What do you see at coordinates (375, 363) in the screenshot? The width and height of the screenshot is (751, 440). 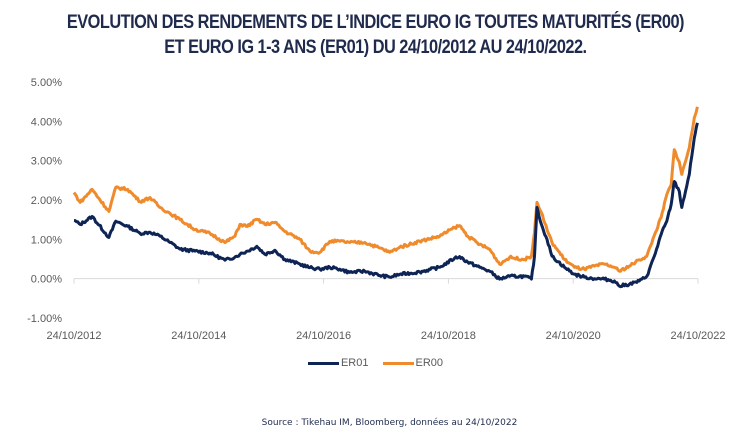 I see `legend: ER01 ER00` at bounding box center [375, 363].